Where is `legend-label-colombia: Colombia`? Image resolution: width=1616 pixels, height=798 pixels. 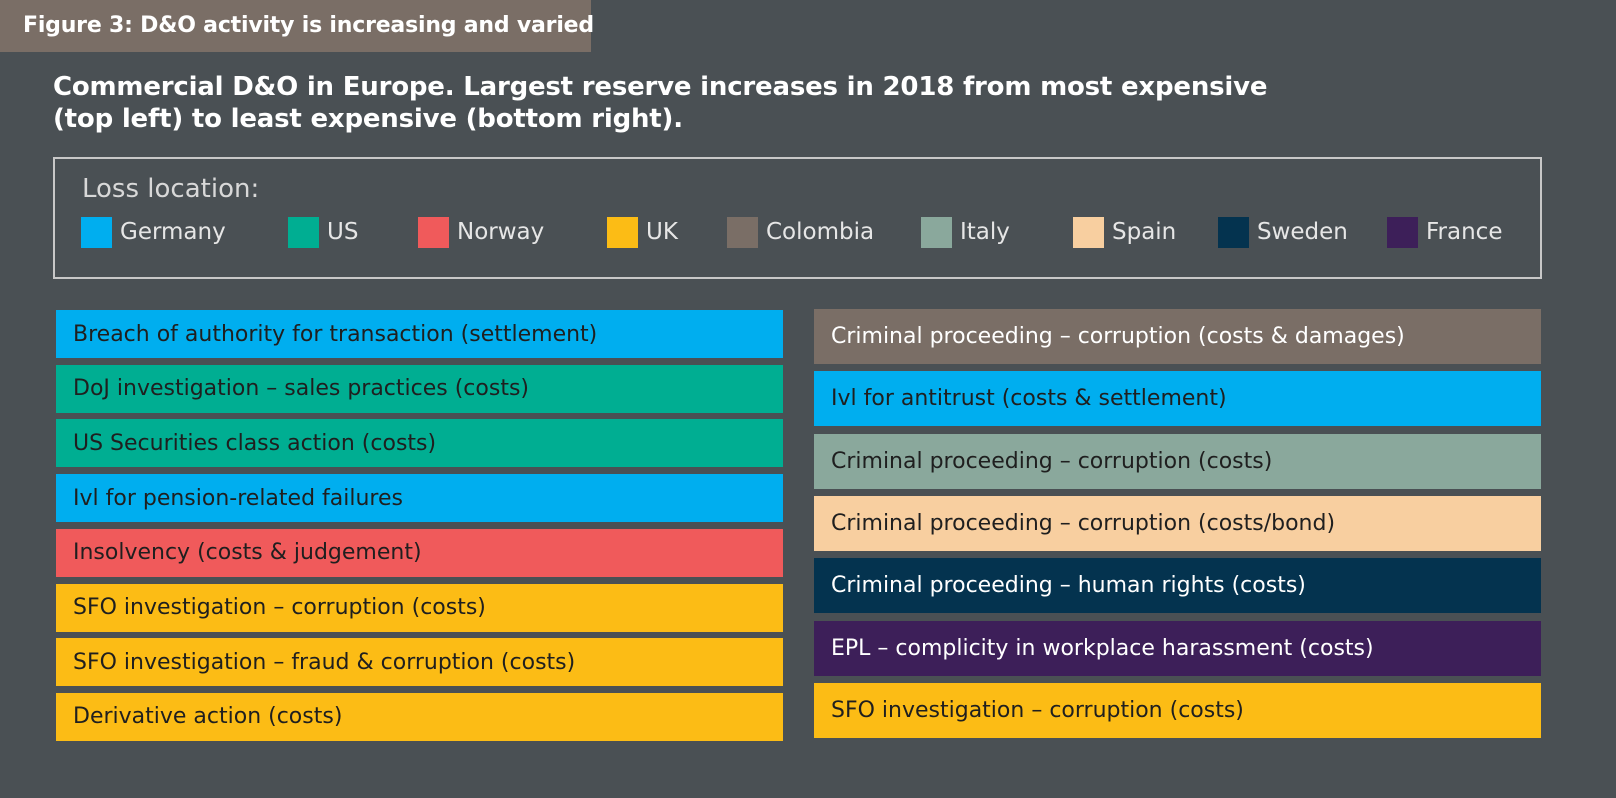 legend-label-colombia: Colombia is located at coordinates (820, 232).